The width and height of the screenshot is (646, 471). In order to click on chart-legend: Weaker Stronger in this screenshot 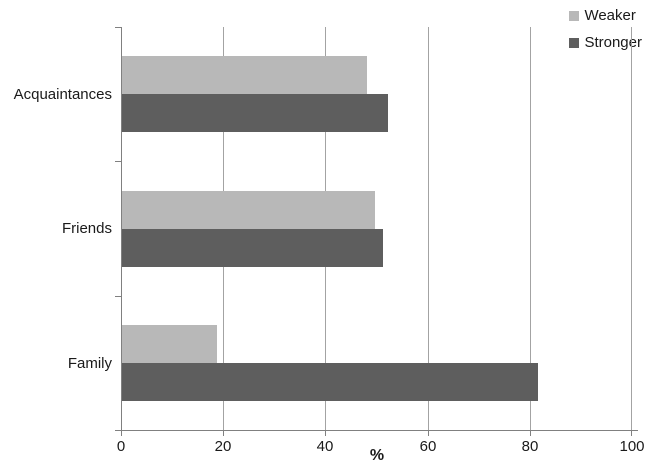, I will do `click(605, 29)`.